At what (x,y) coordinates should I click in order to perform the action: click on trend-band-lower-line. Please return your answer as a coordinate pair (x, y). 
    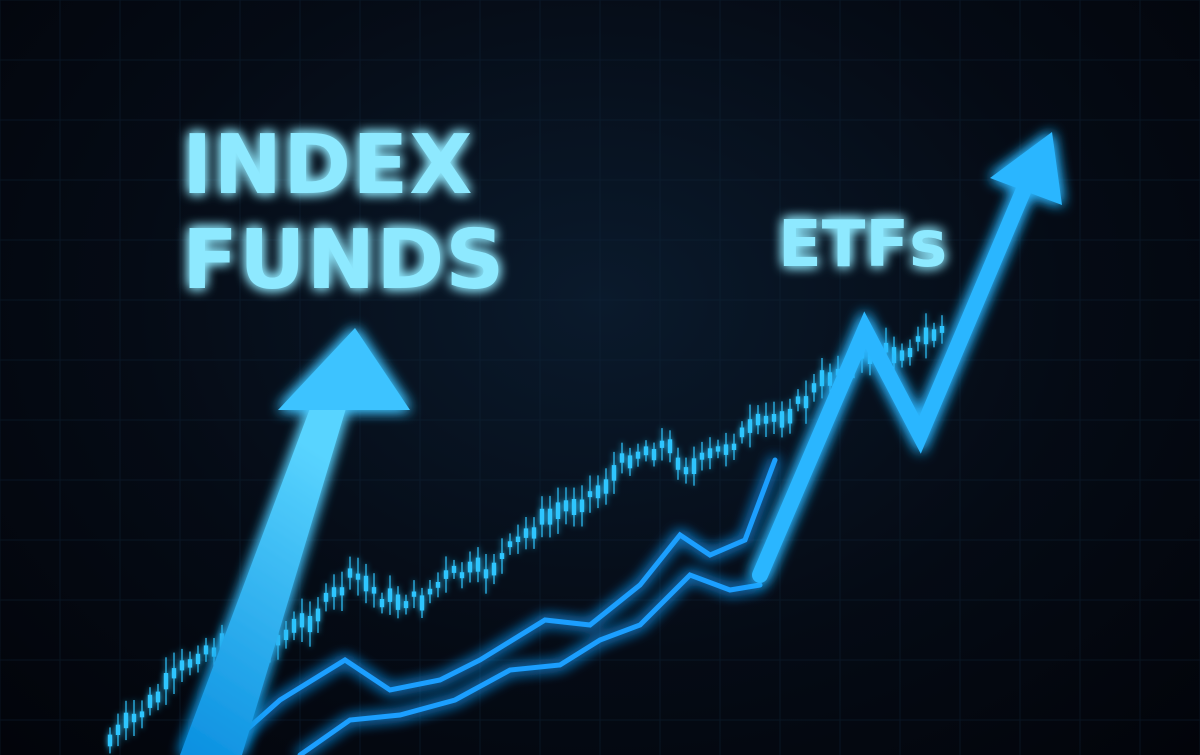
    Looking at the image, I should click on (530, 663).